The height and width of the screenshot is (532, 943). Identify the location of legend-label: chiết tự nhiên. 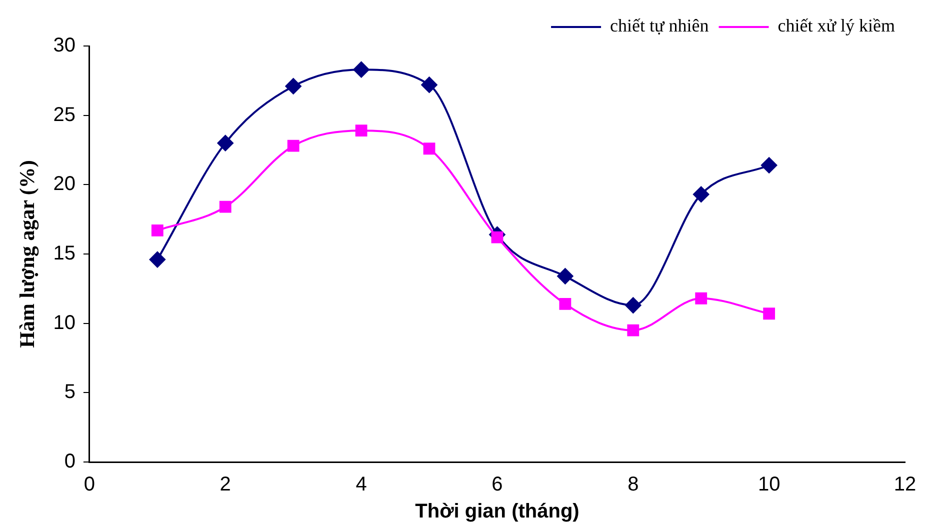
(659, 26).